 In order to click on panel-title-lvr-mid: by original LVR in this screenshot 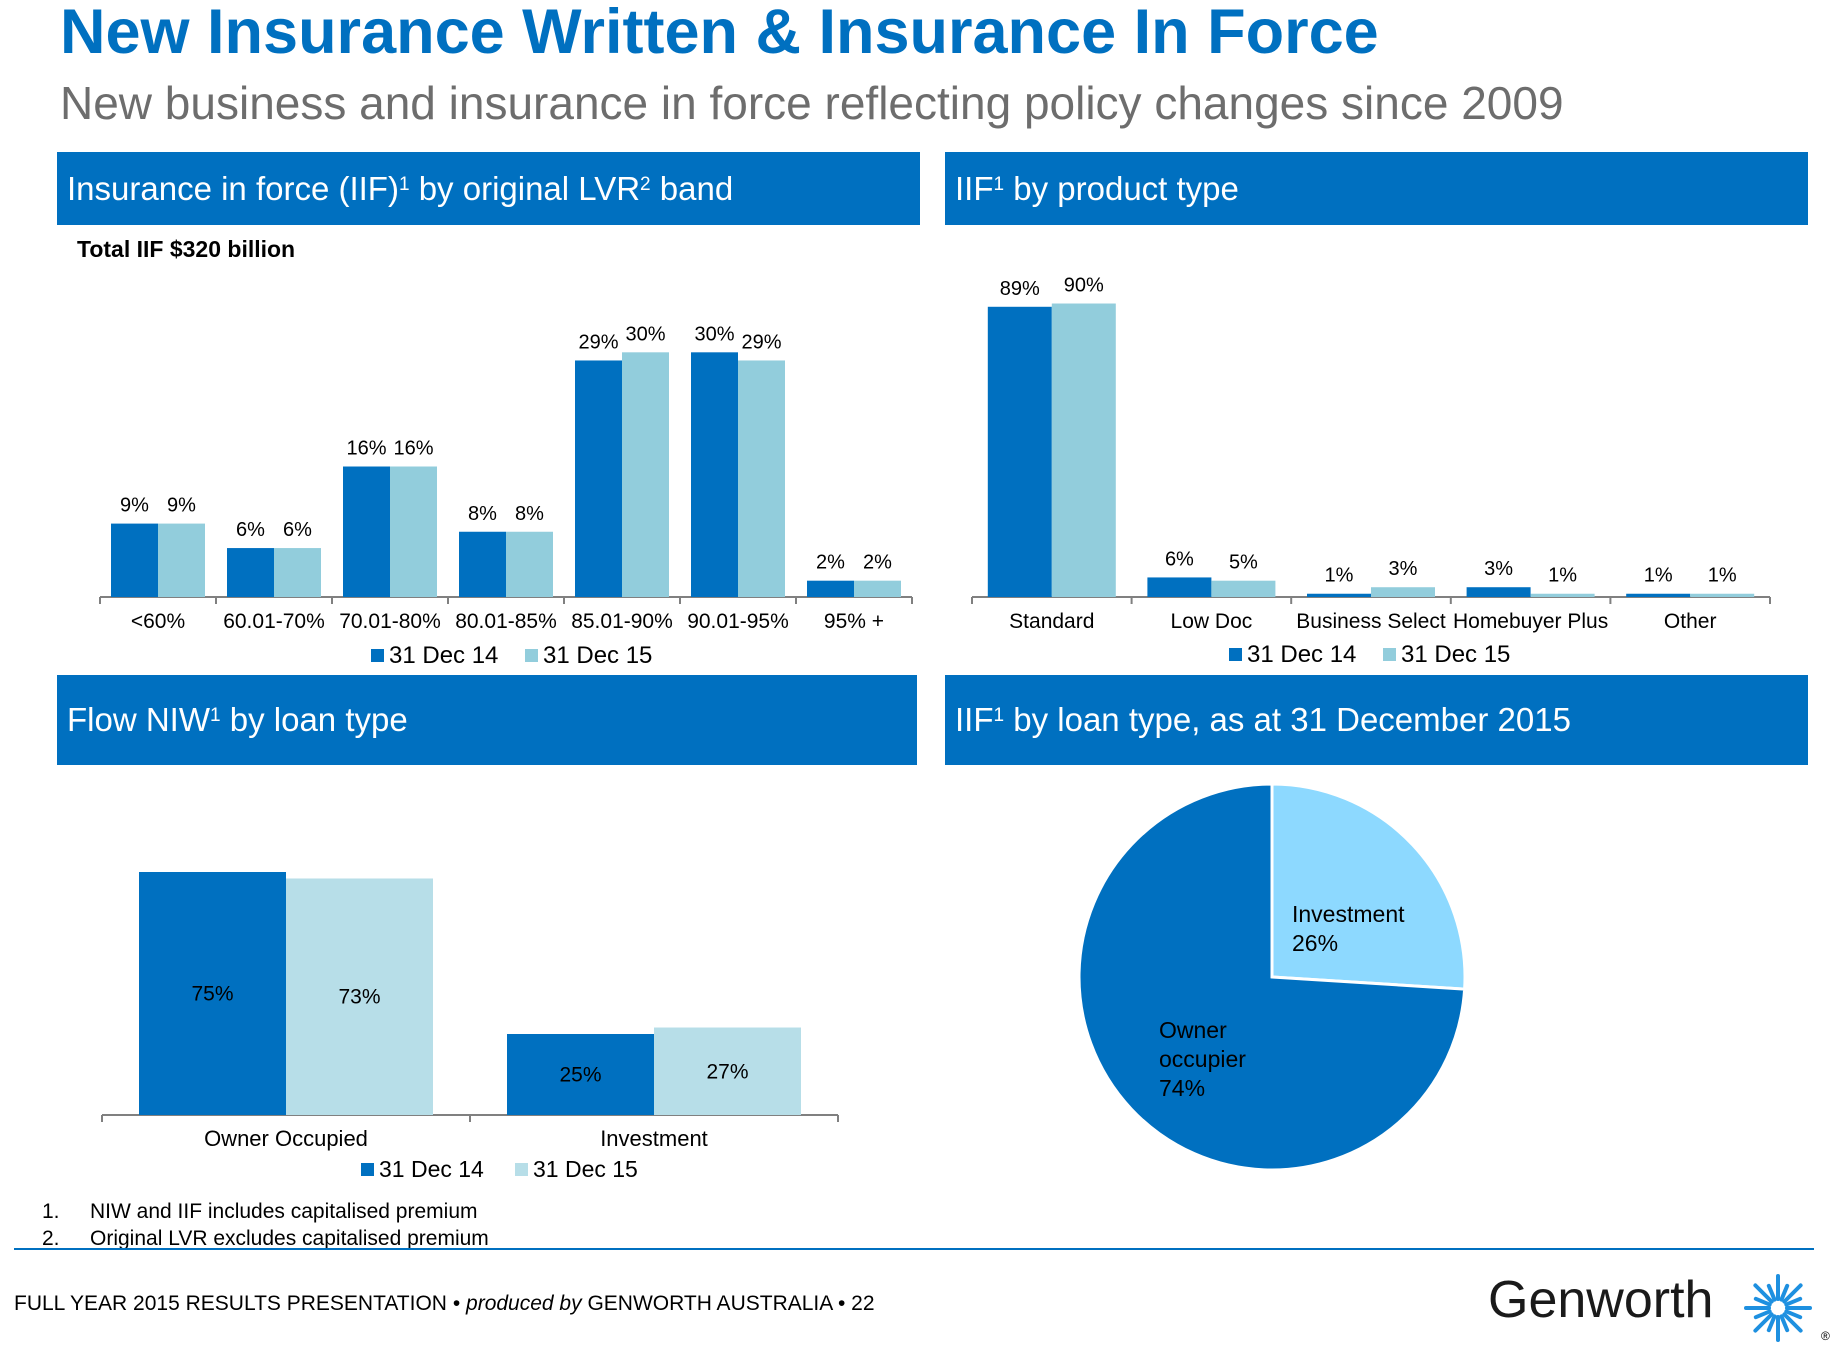, I will do `click(525, 188)`.